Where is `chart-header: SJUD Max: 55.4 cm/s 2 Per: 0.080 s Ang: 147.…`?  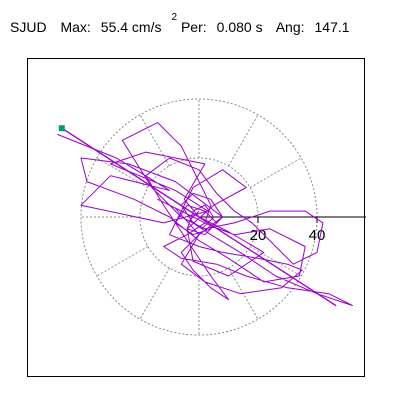
chart-header: SJUD Max: 55.4 cm/s 2 Per: 0.080 s Ang: 147.… is located at coordinates (185, 23).